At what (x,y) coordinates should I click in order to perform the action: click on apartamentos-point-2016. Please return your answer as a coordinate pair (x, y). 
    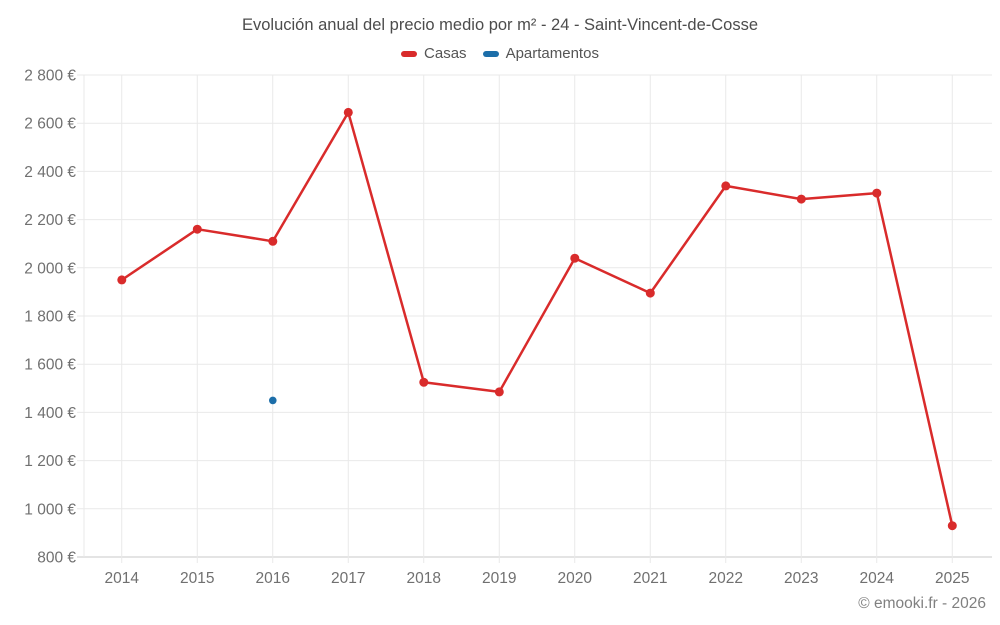
    Looking at the image, I should click on (273, 400).